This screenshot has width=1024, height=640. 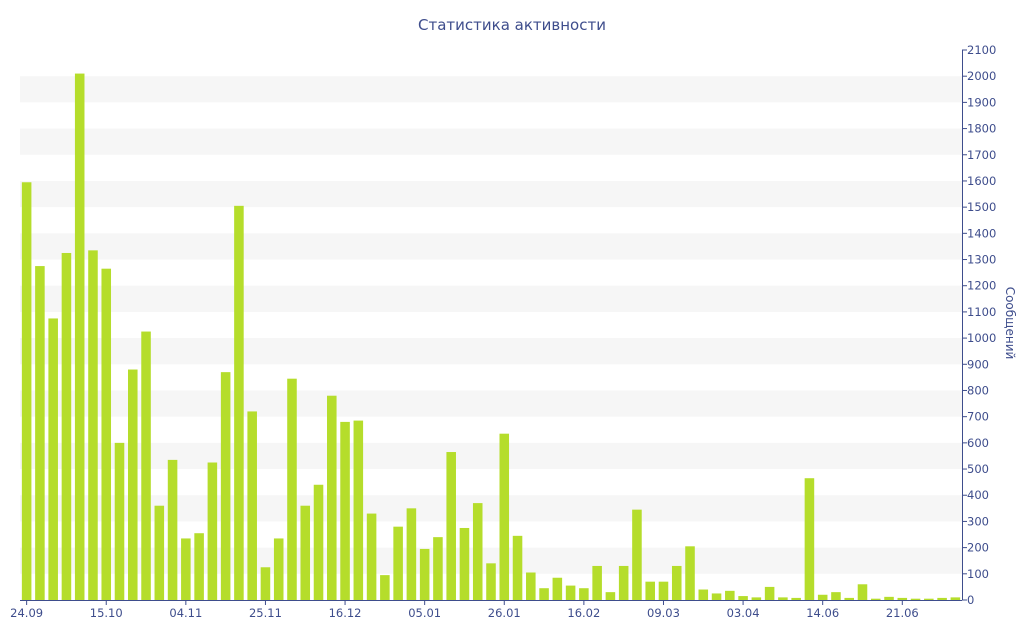 What do you see at coordinates (185, 613) in the screenshot?
I see `x-tick-label: 04.11` at bounding box center [185, 613].